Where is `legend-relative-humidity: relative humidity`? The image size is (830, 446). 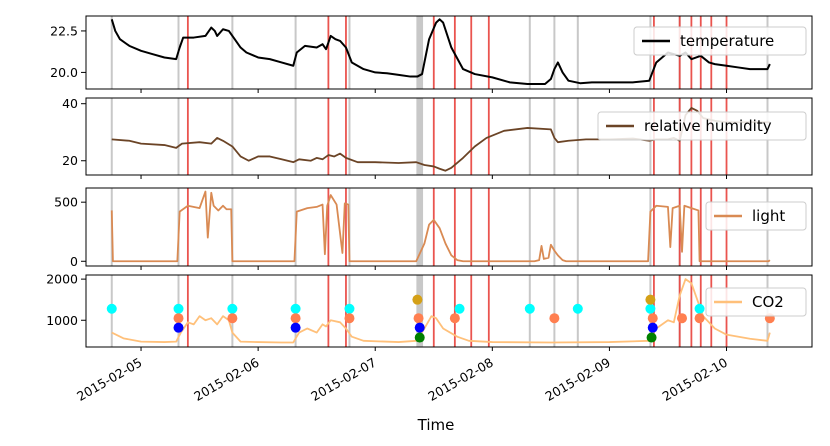 legend-relative-humidity: relative humidity is located at coordinates (702, 126).